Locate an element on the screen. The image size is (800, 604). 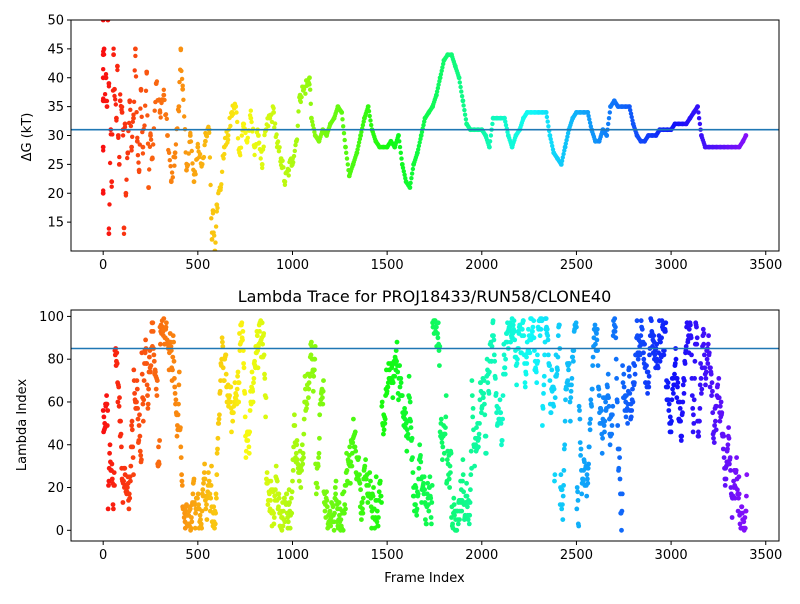
lambda-y-axis-label: Lambda Index is located at coordinates (22, 425).